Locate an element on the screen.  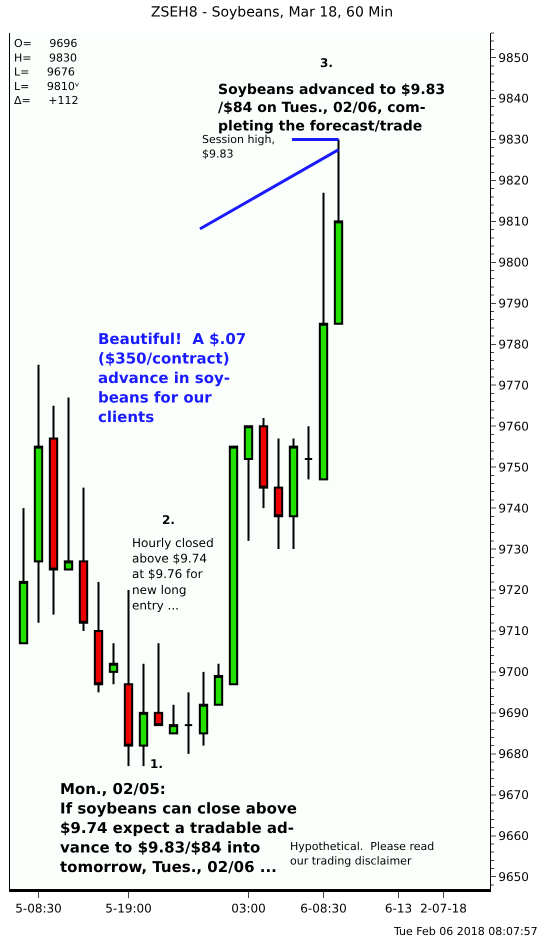
y-tick-label: 9820 is located at coordinates (513, 181).